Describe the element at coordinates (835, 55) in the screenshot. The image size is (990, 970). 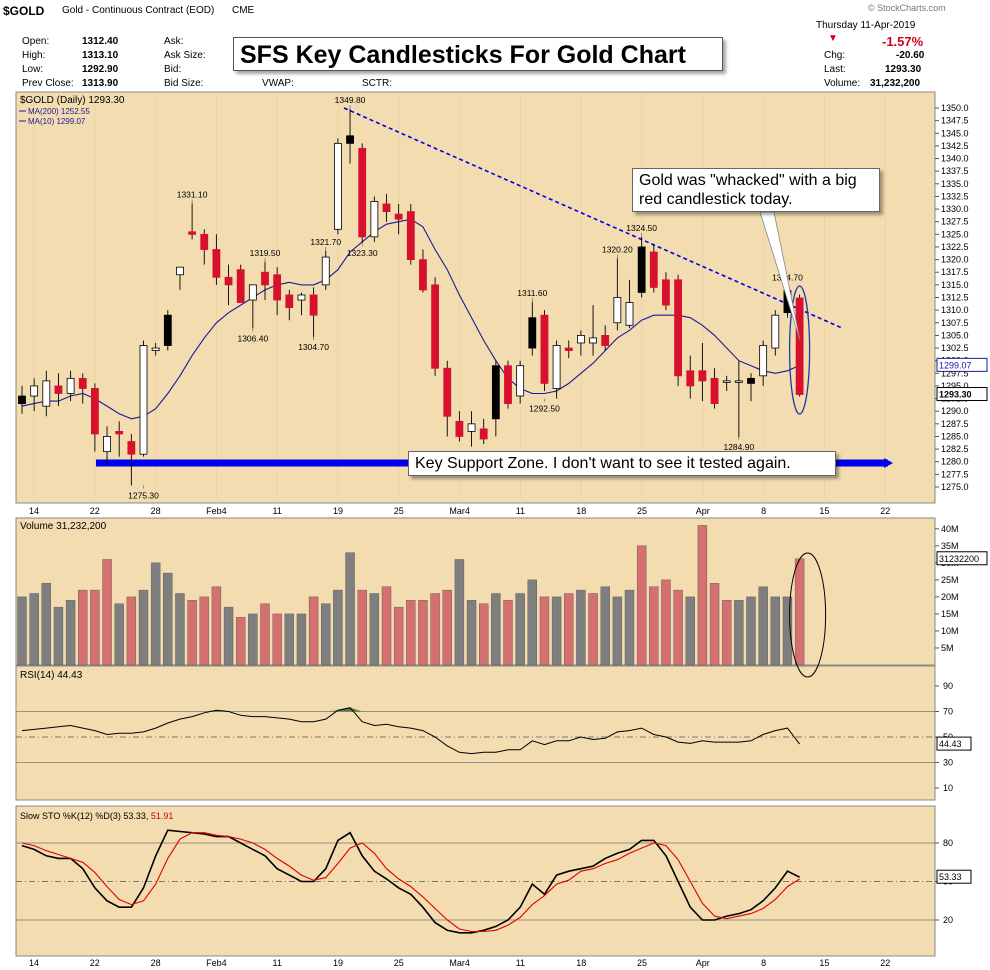
I see `chg-label: Chg:` at that location.